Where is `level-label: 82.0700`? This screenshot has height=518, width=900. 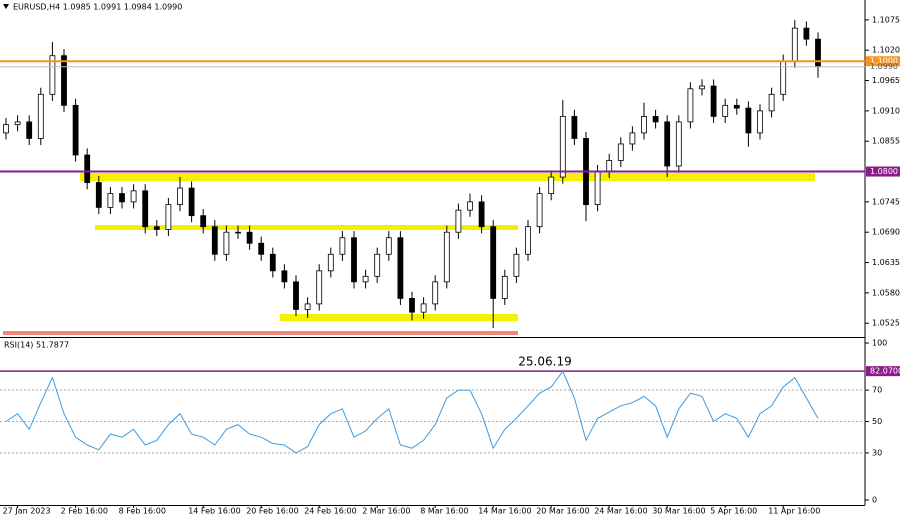 level-label: 82.0700 is located at coordinates (885, 371).